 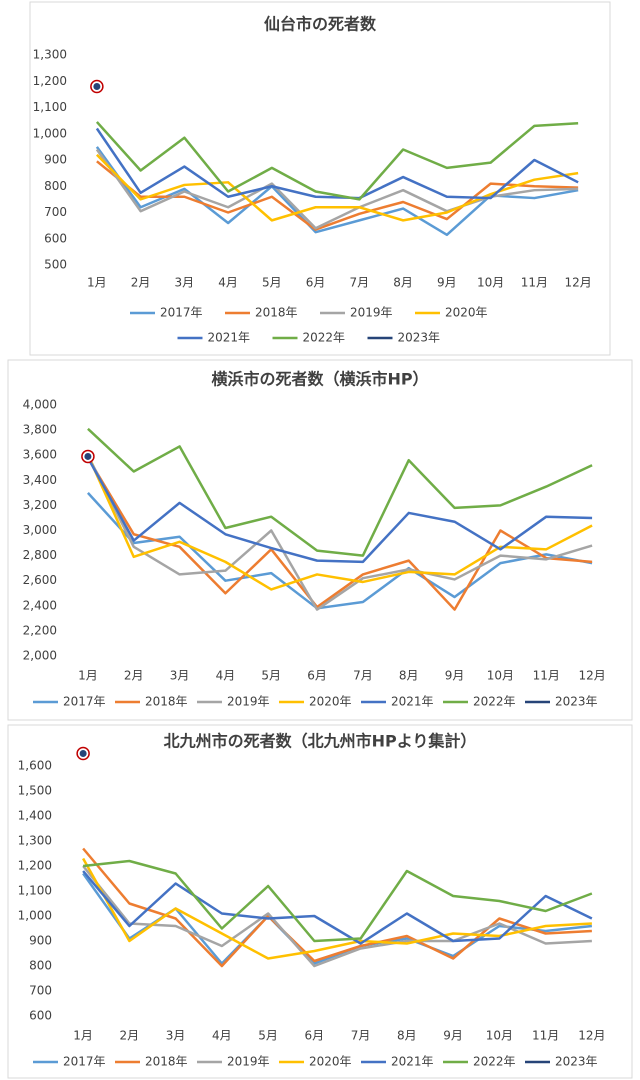 What do you see at coordinates (35, 841) in the screenshot?
I see `y-tick-label: 1,300` at bounding box center [35, 841].